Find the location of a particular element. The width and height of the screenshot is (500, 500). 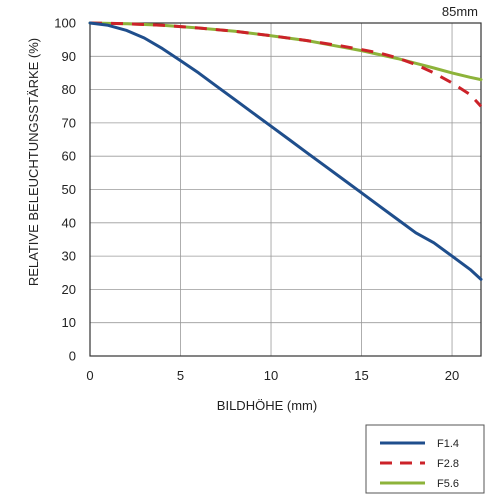

x-tick-label: 5 is located at coordinates (180, 375).